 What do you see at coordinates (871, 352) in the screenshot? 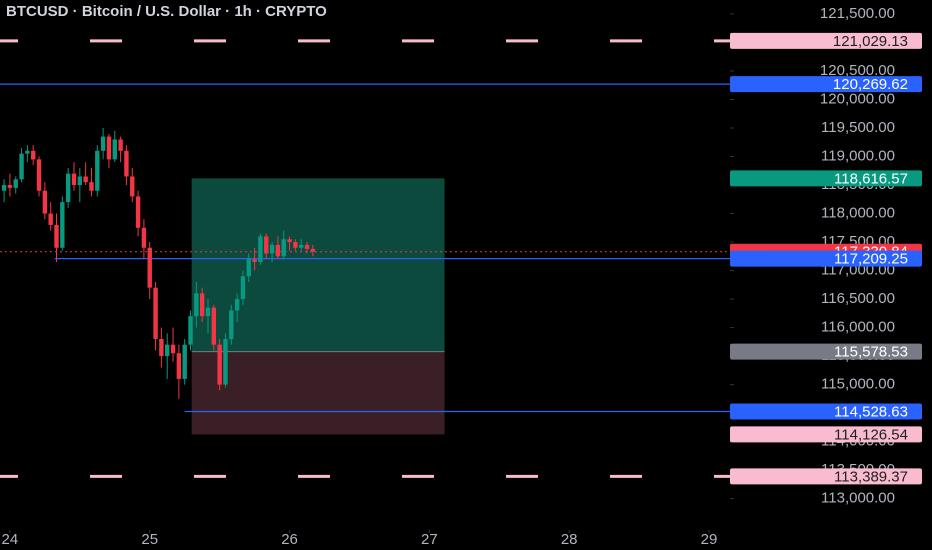
I see `price-badge-label: 115,578.53` at bounding box center [871, 352].